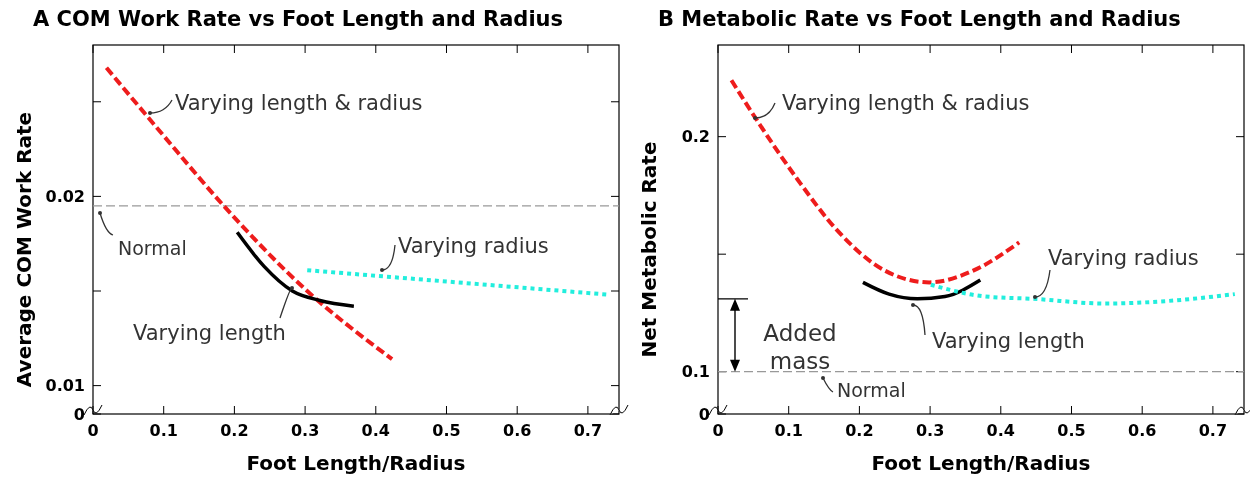 The image size is (1250, 482). What do you see at coordinates (695, 137) in the screenshot?
I see `y-tick-label: 0.2` at bounding box center [695, 137].